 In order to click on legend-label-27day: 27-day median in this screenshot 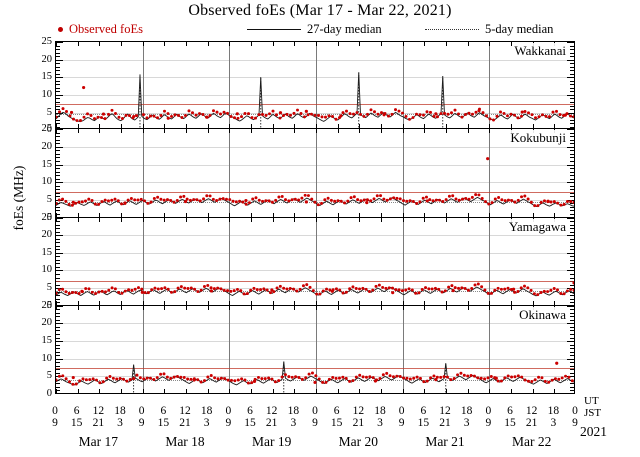, I will do `click(344, 29)`.